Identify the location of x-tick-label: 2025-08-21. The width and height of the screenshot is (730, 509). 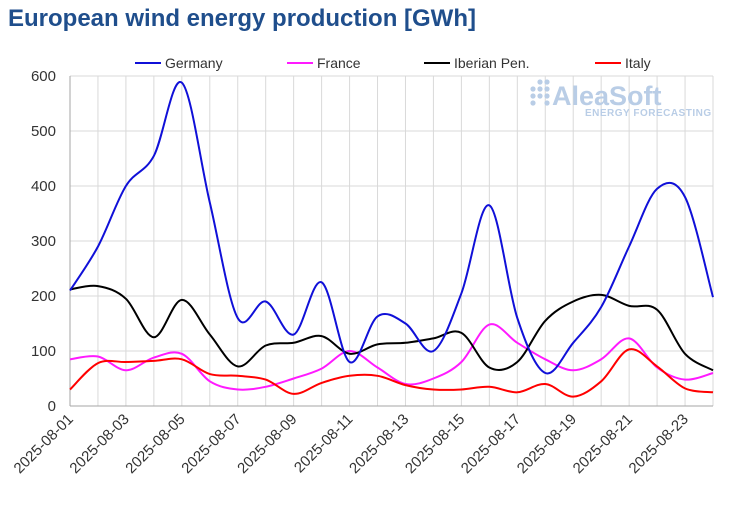
(603, 444).